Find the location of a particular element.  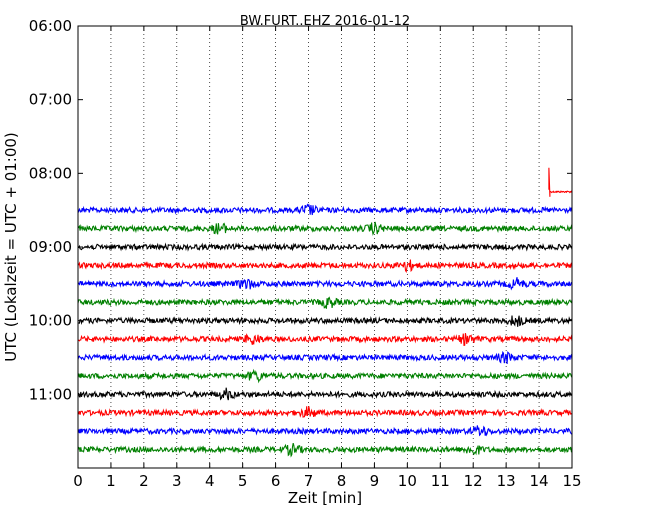

x-tick-label: 5 is located at coordinates (243, 481).